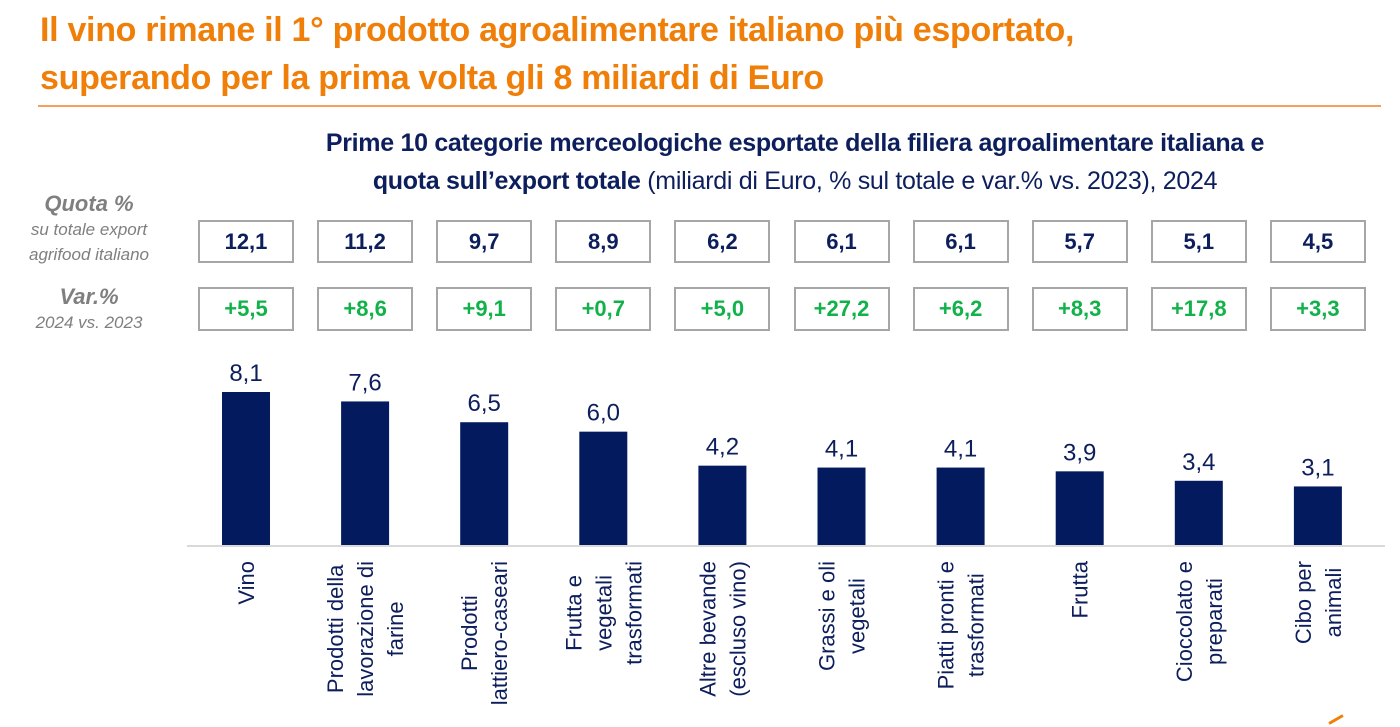 The image size is (1400, 727). I want to click on var-pct-box-3: +0,7, so click(603, 309).